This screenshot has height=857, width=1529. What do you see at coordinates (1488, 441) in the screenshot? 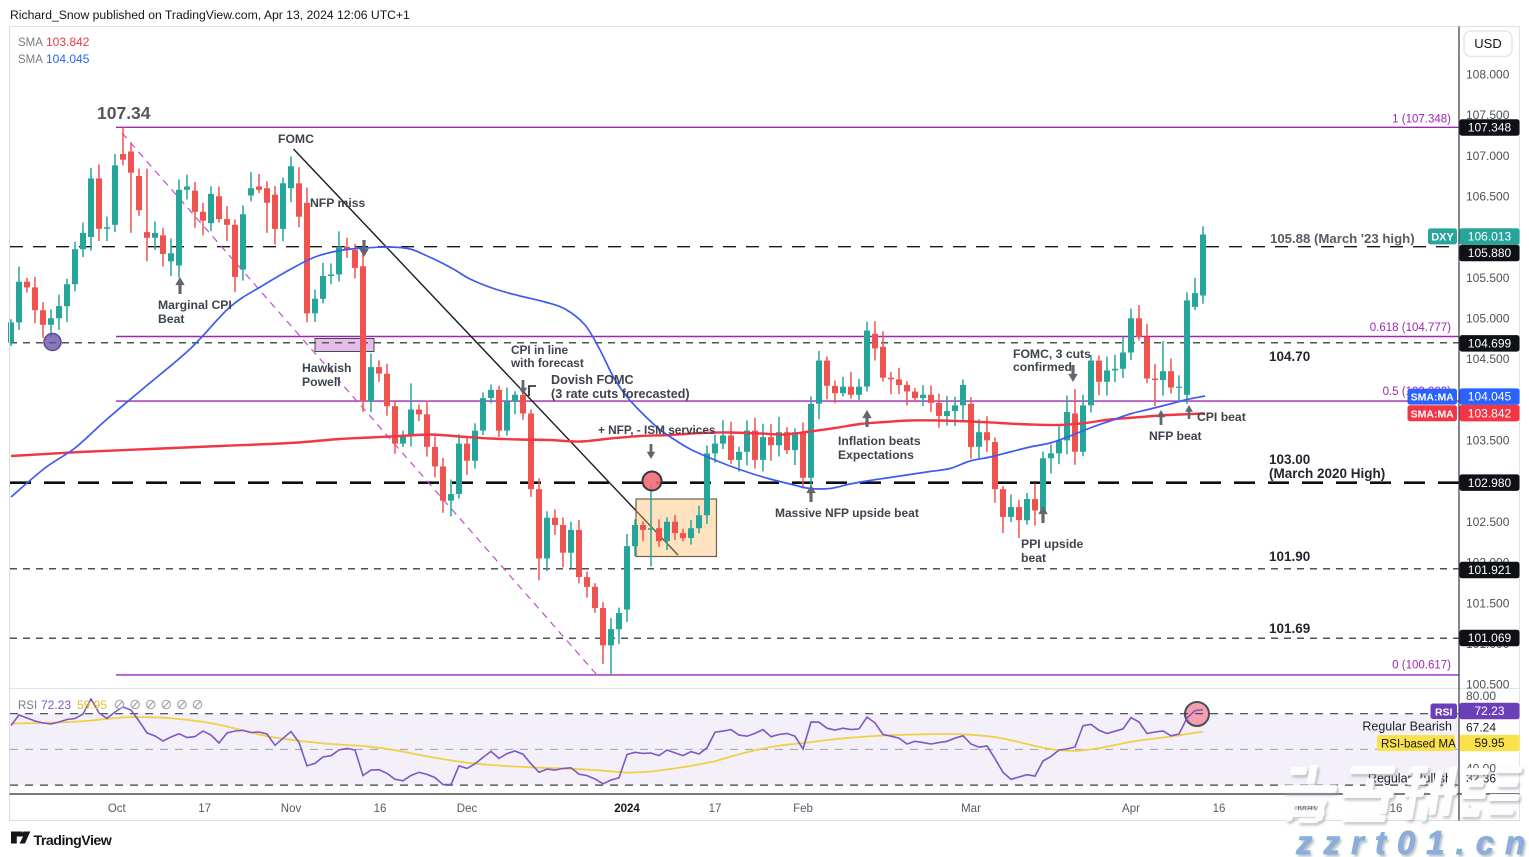
I see `svg-text: 103.500` at bounding box center [1488, 441].